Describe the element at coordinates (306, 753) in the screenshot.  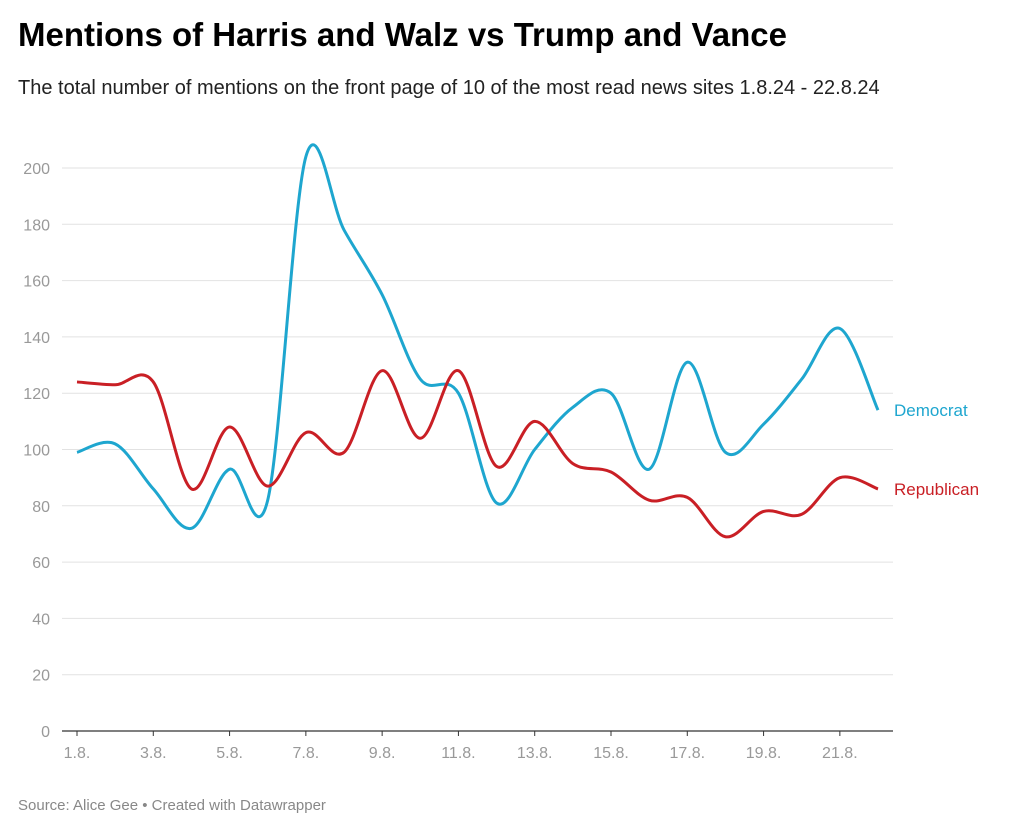
I see `x-tick-label: 7.8.` at that location.